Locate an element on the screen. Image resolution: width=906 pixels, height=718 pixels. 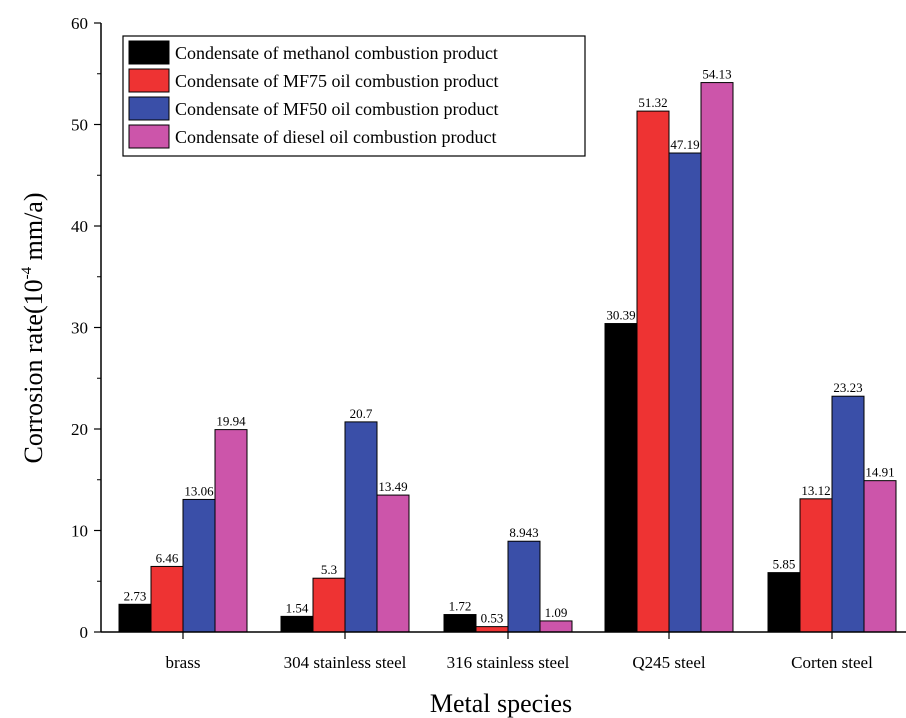
y-axis-title-unit: mm/a) is located at coordinates (33, 230).